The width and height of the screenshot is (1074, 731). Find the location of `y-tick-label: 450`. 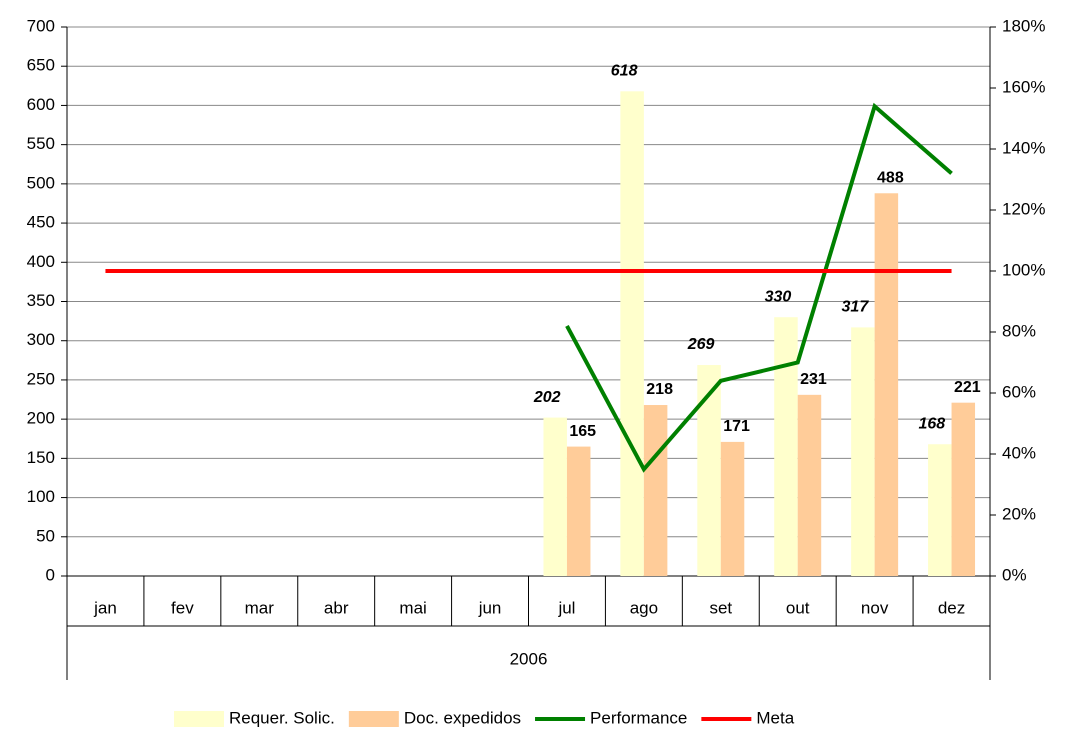

y-tick-label: 450 is located at coordinates (41, 222).